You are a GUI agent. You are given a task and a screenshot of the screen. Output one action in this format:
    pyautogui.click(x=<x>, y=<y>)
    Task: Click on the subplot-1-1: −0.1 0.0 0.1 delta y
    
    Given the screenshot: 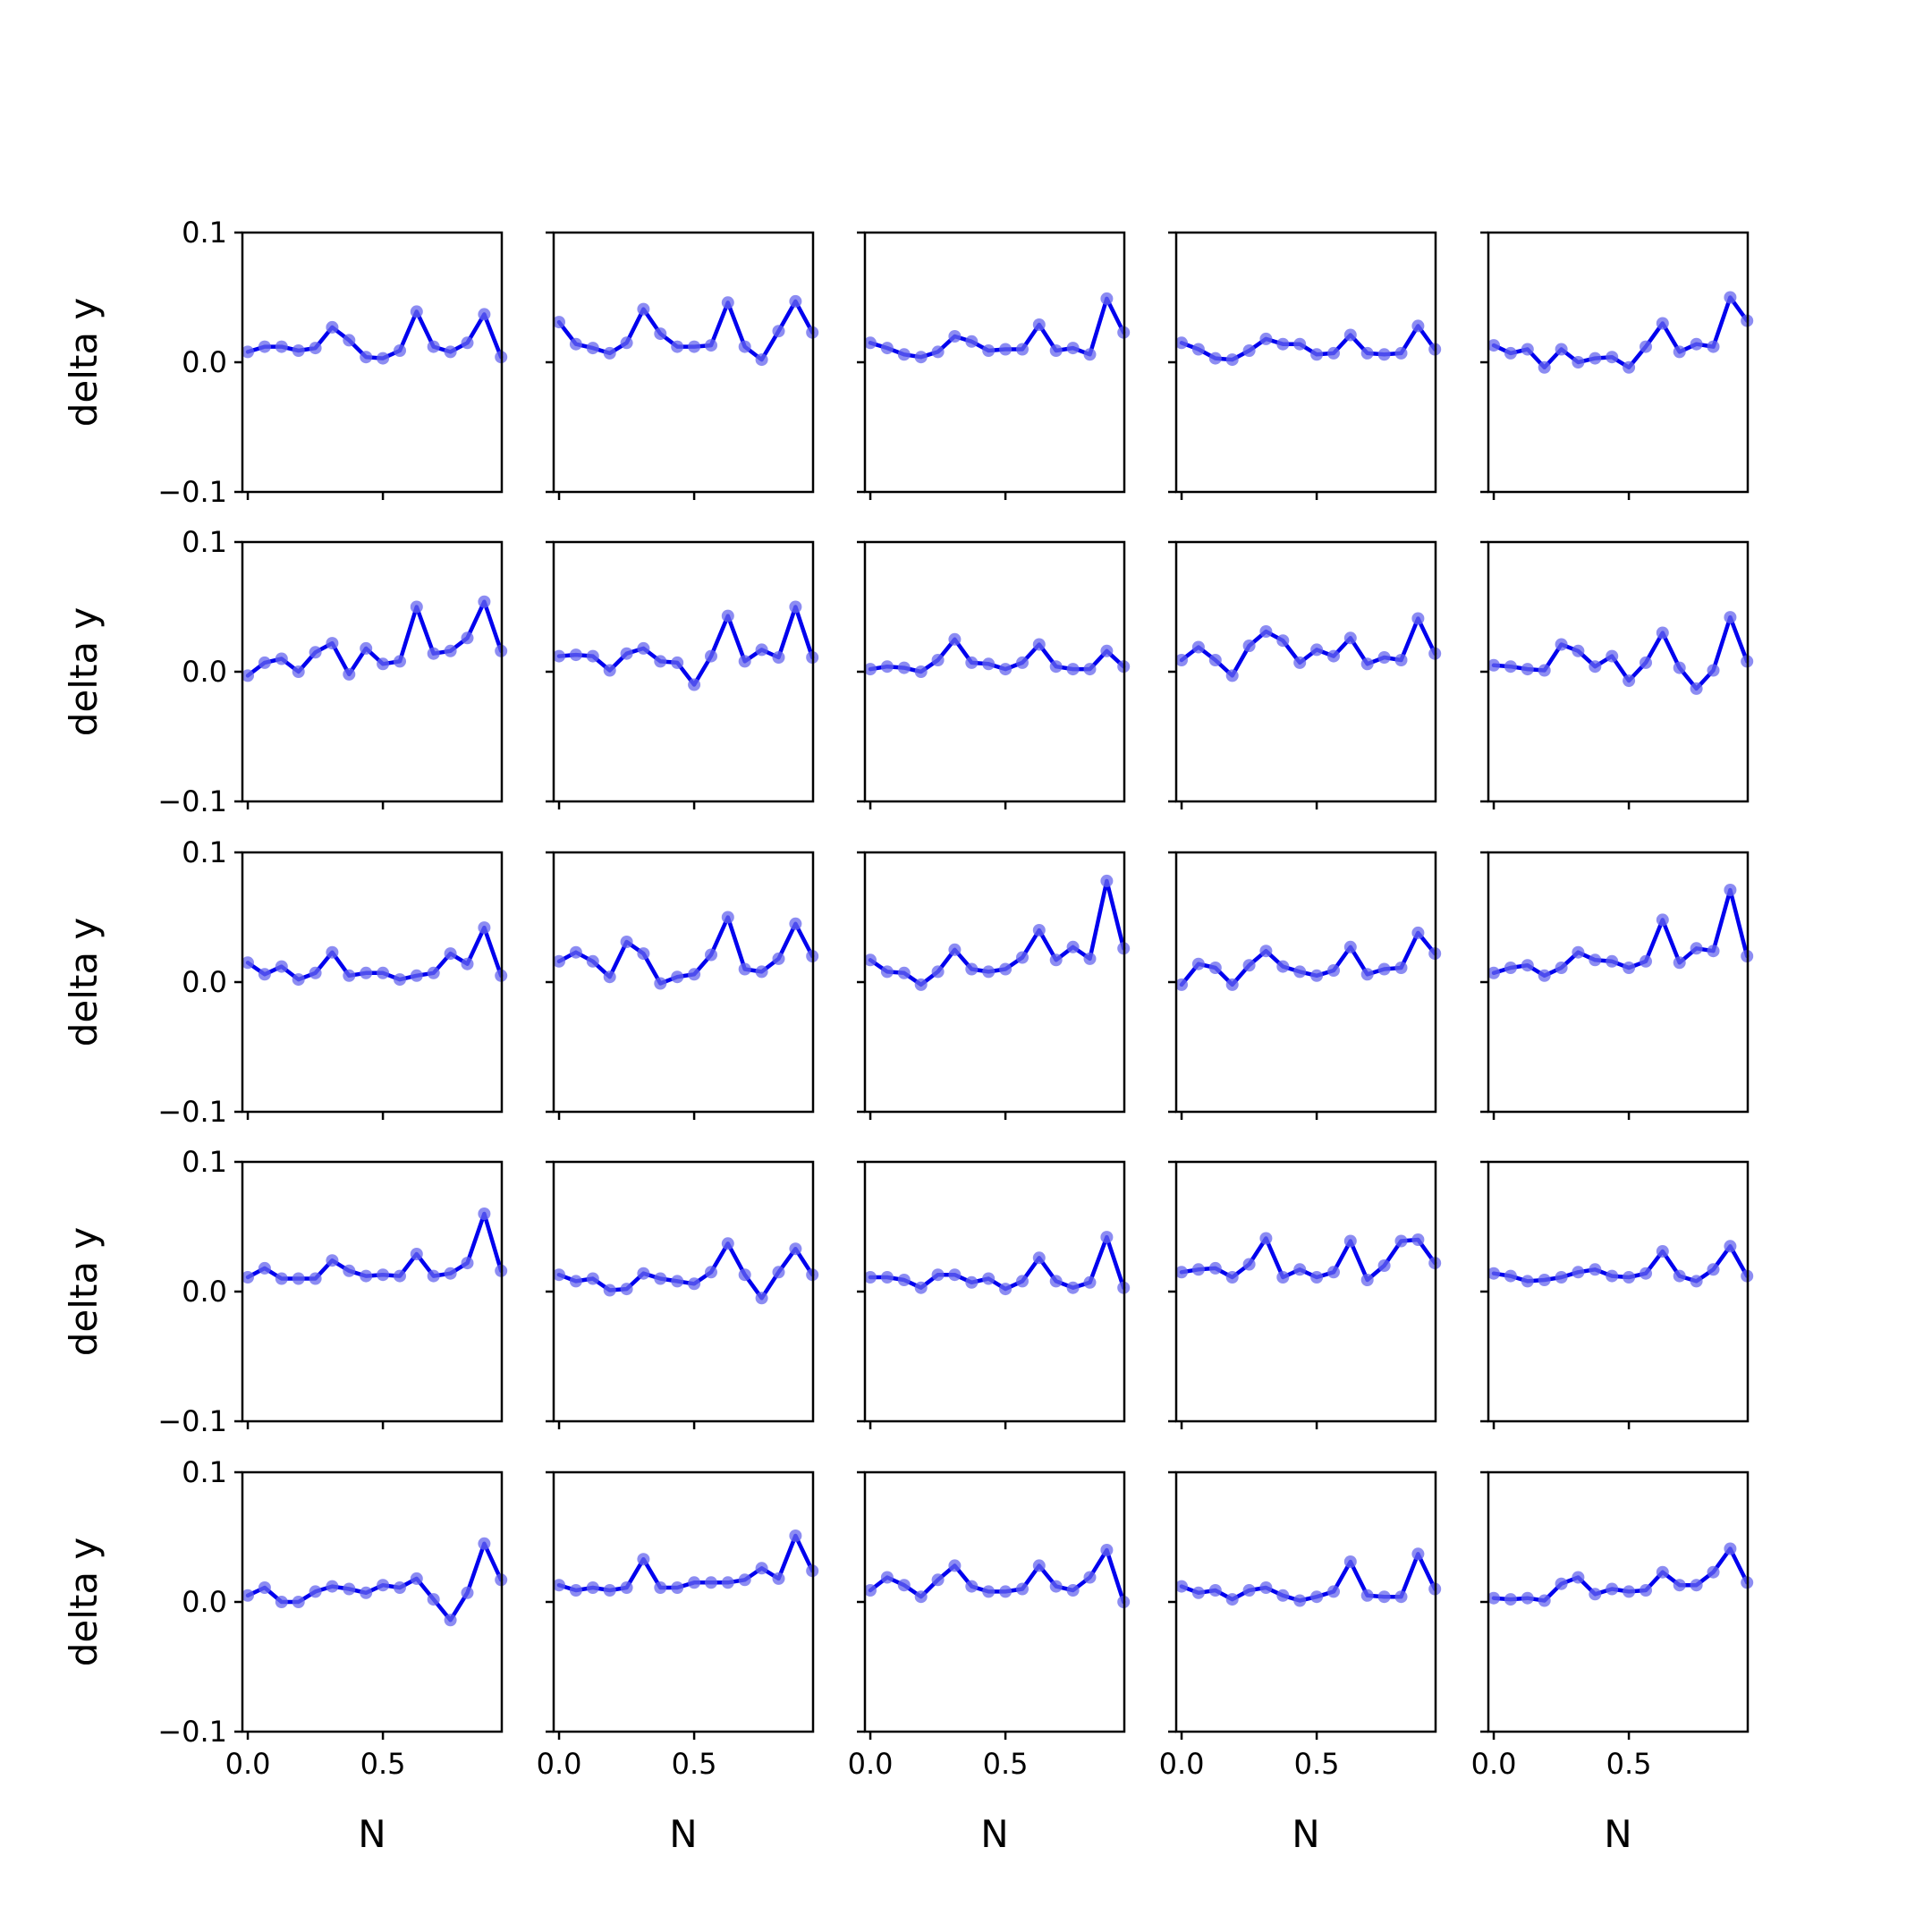 What is the action you would take?
    pyautogui.click(x=285, y=362)
    